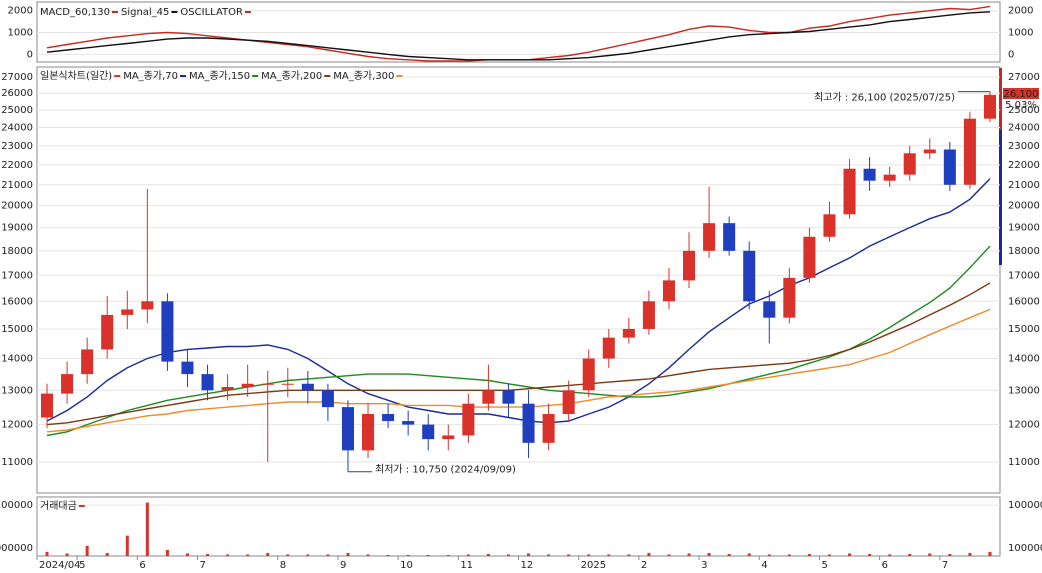 This screenshot has height=573, width=1042. What do you see at coordinates (1024, 275) in the screenshot?
I see `y-tick-label-right: 17000` at bounding box center [1024, 275].